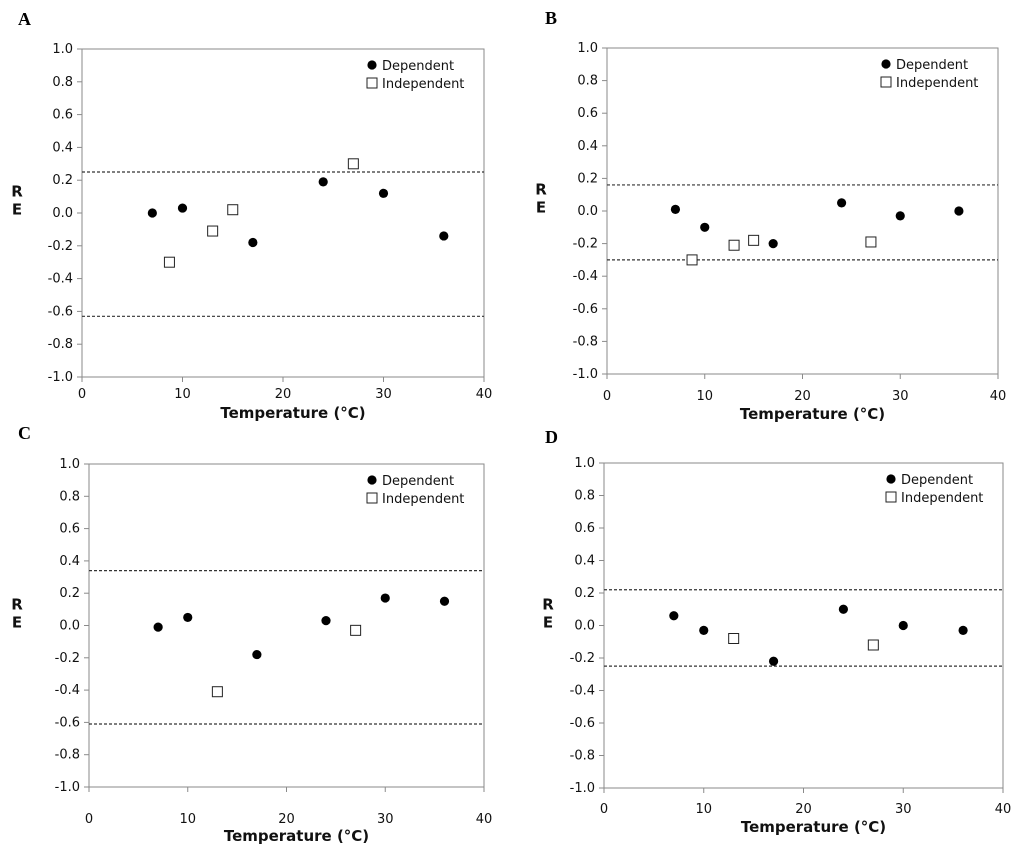  I want to click on panel-label: B, so click(551, 18).